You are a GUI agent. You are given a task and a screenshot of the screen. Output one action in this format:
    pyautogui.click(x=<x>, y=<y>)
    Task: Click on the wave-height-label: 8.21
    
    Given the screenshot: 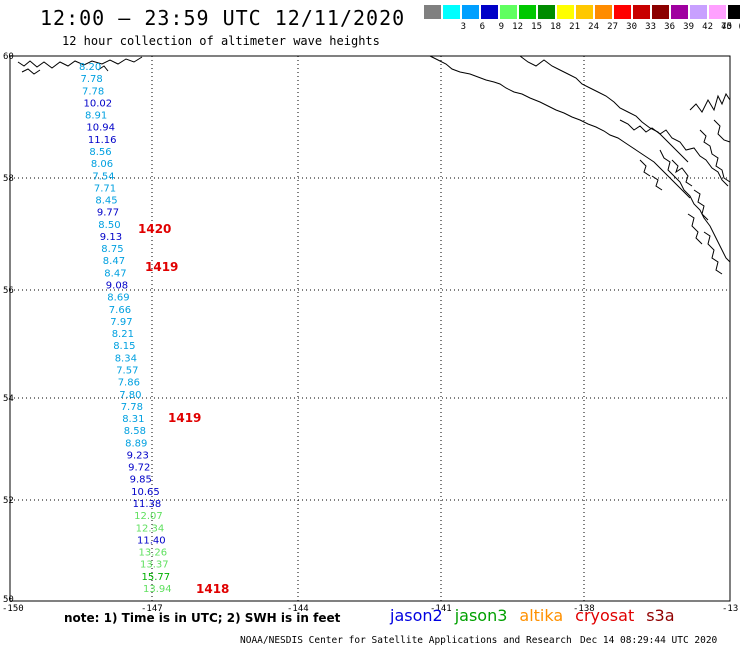 What is the action you would take?
    pyautogui.click(x=123, y=334)
    